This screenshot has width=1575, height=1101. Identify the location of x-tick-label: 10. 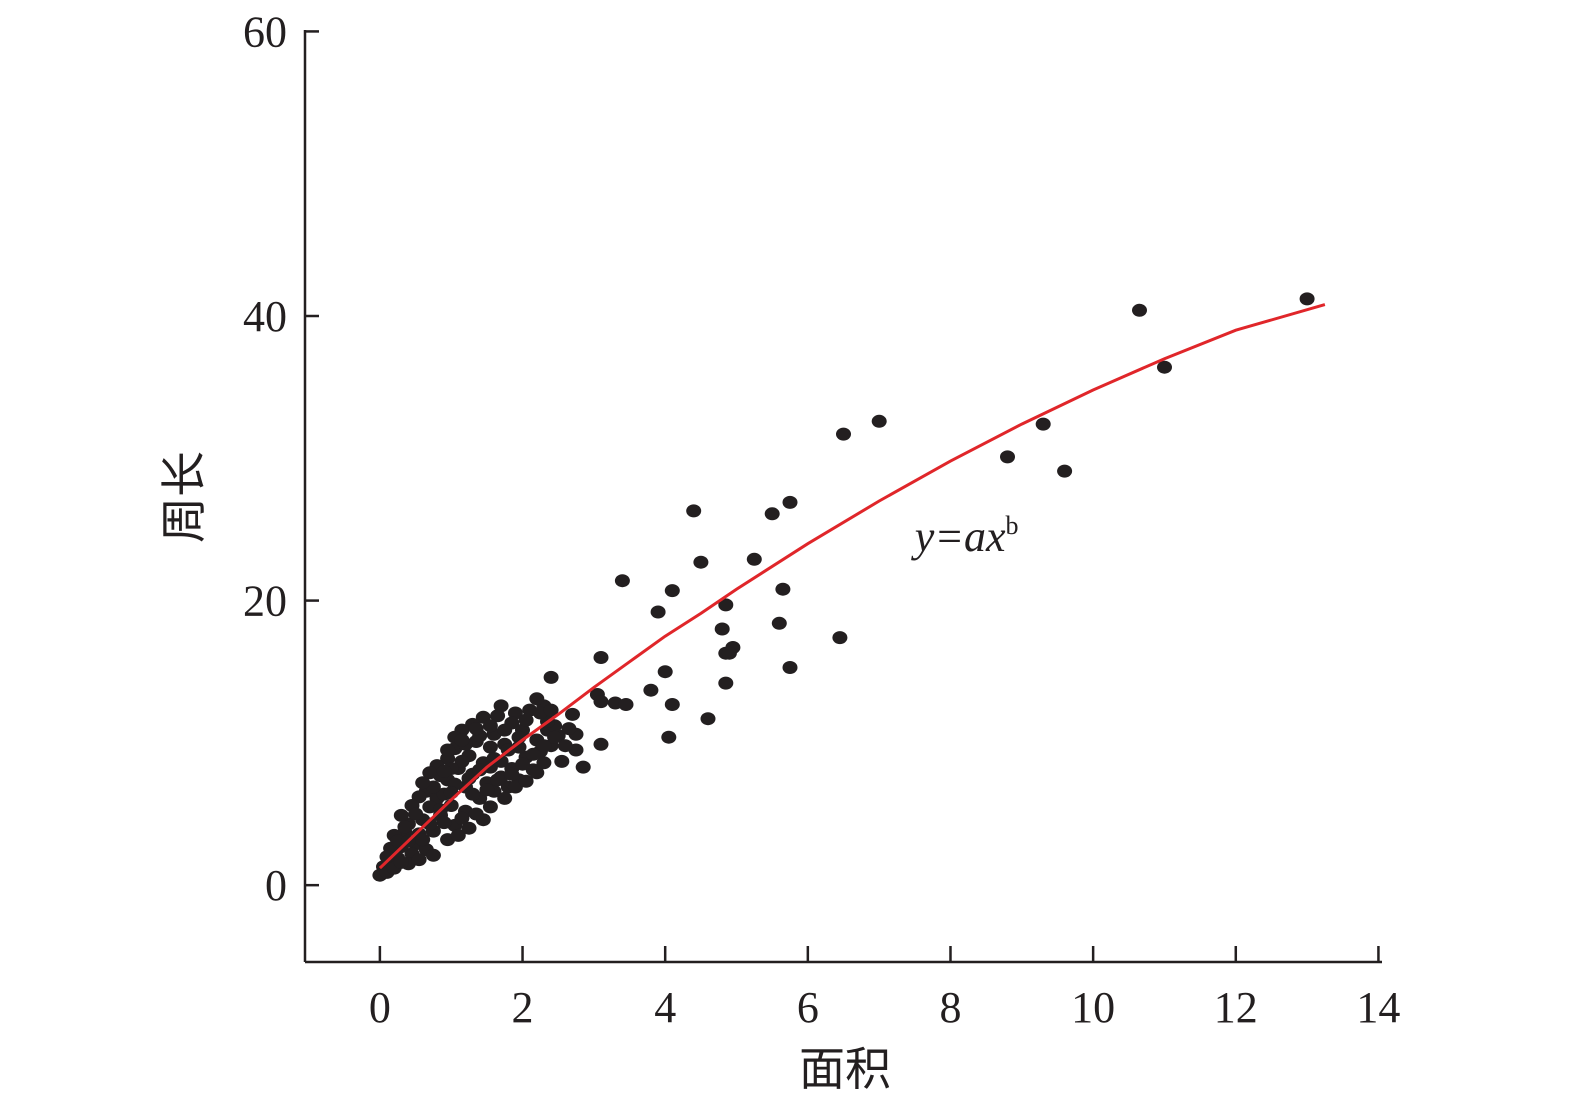
(1093, 1007).